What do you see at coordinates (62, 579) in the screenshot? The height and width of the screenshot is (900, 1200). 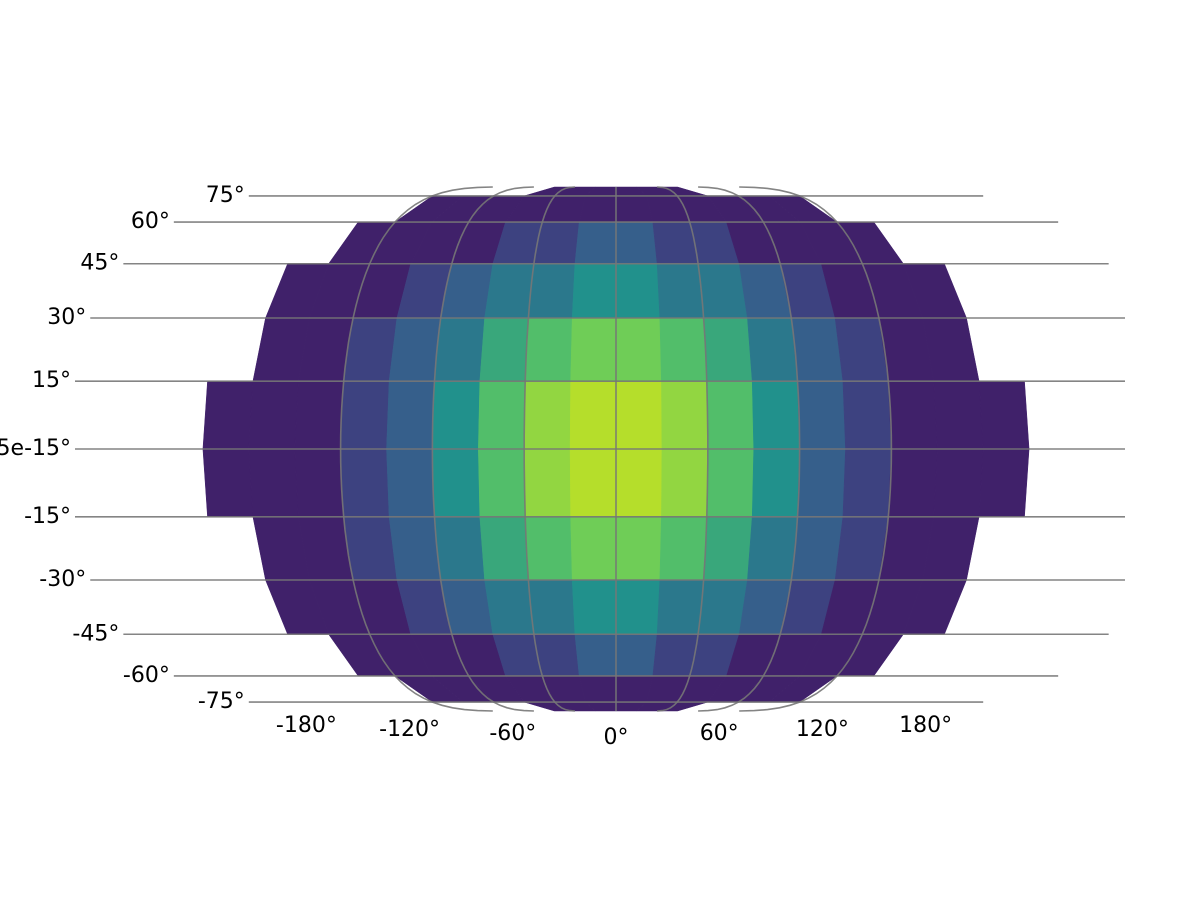 I see `y-tick-label: -30°` at bounding box center [62, 579].